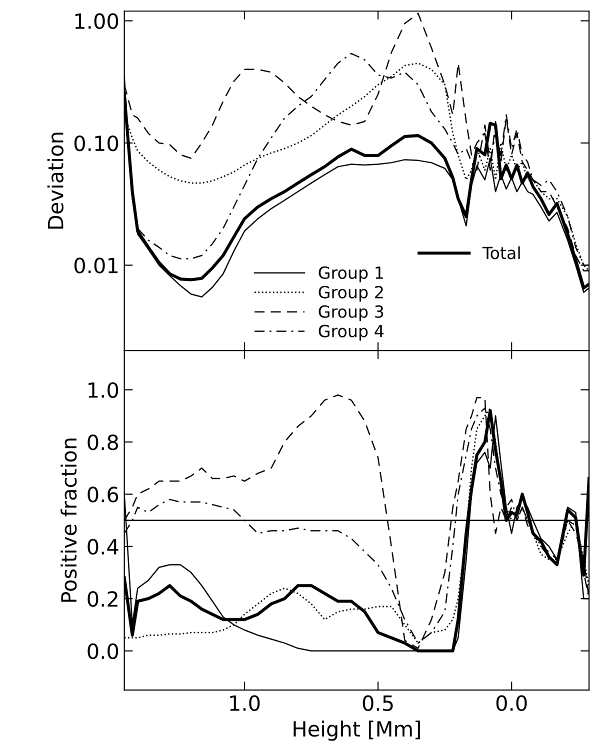  I want to click on y-tick-label: 0.4, so click(103, 546).